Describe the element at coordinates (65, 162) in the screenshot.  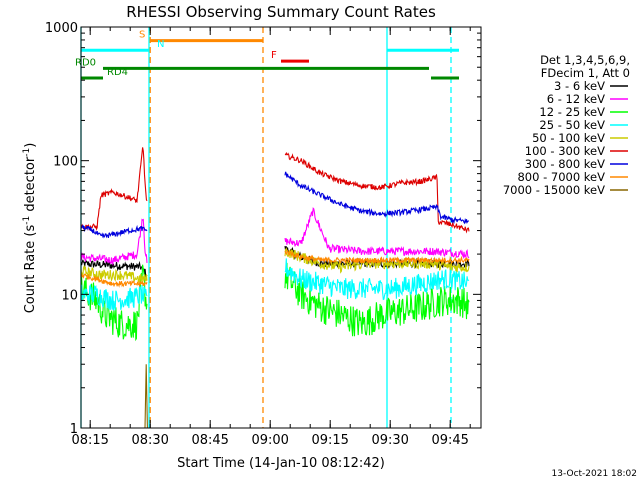
I see `y-tick-label-2: 100` at that location.